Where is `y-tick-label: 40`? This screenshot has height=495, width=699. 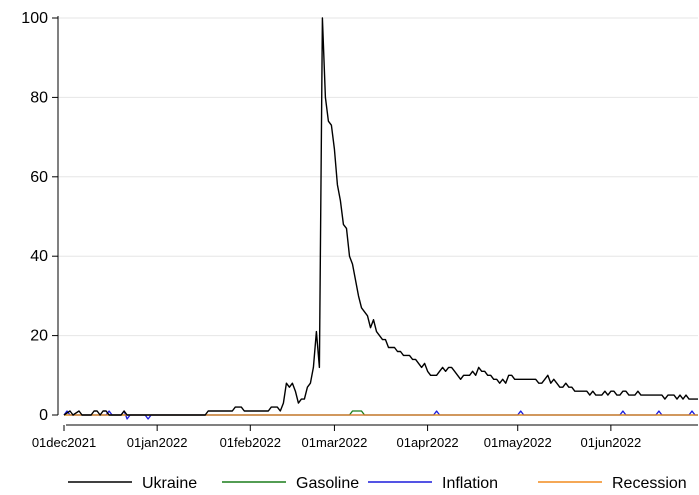
y-tick-label: 40 is located at coordinates (39, 256).